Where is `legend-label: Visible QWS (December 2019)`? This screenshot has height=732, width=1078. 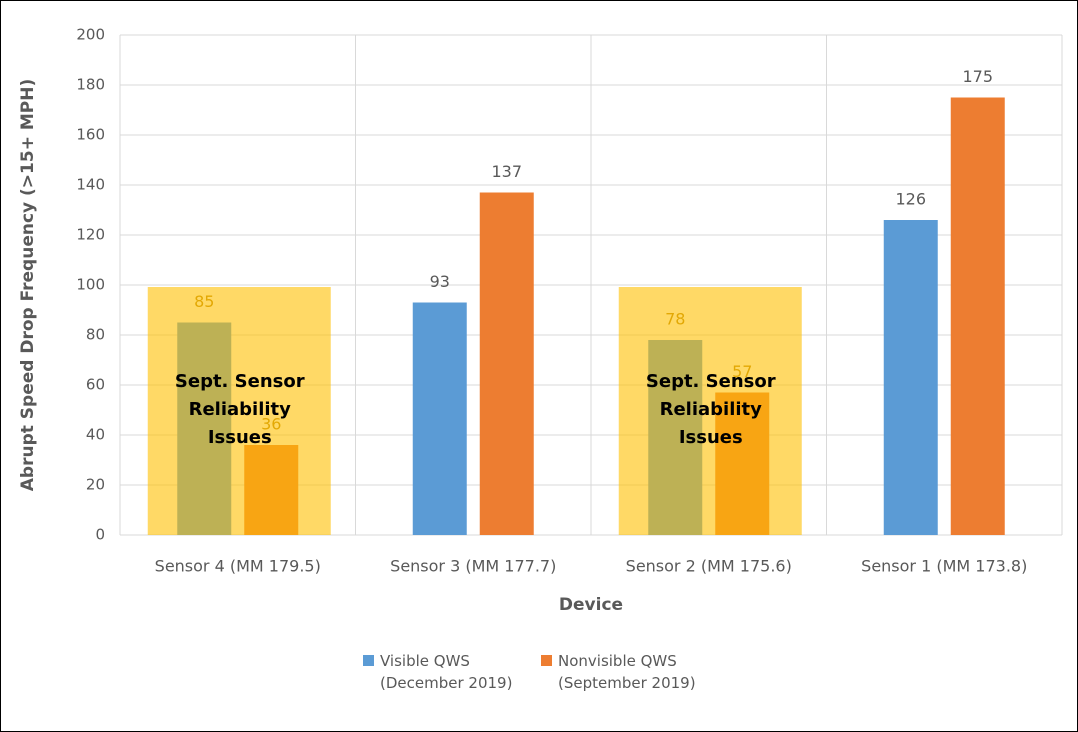 legend-label: Visible QWS (December 2019) is located at coordinates (446, 672).